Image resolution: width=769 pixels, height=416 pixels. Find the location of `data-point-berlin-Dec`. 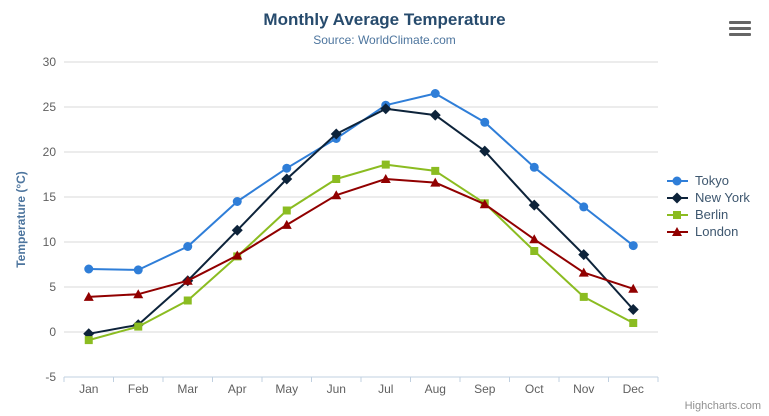

data-point-berlin-Dec is located at coordinates (633, 323).